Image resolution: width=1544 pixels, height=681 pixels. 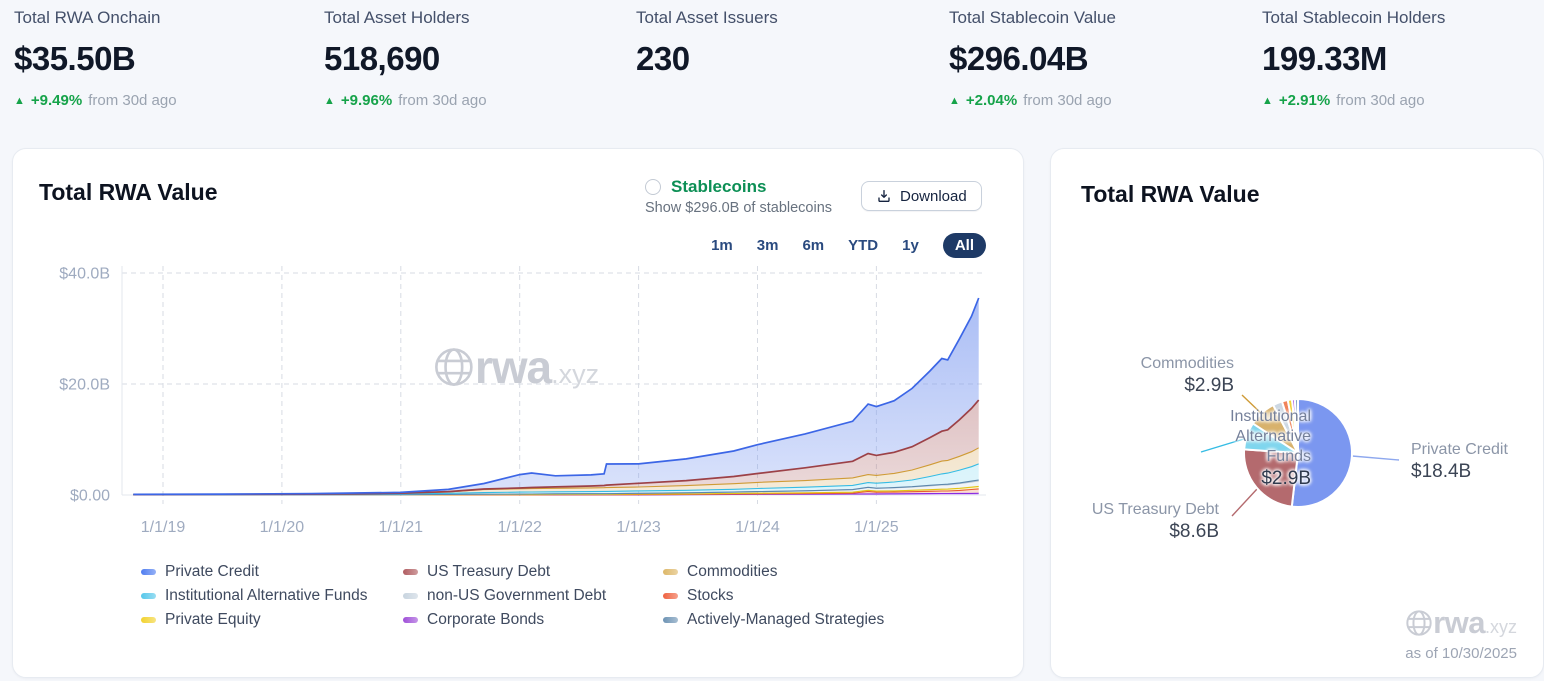 I want to click on y-tick-label: $40.0B, so click(x=84, y=274).